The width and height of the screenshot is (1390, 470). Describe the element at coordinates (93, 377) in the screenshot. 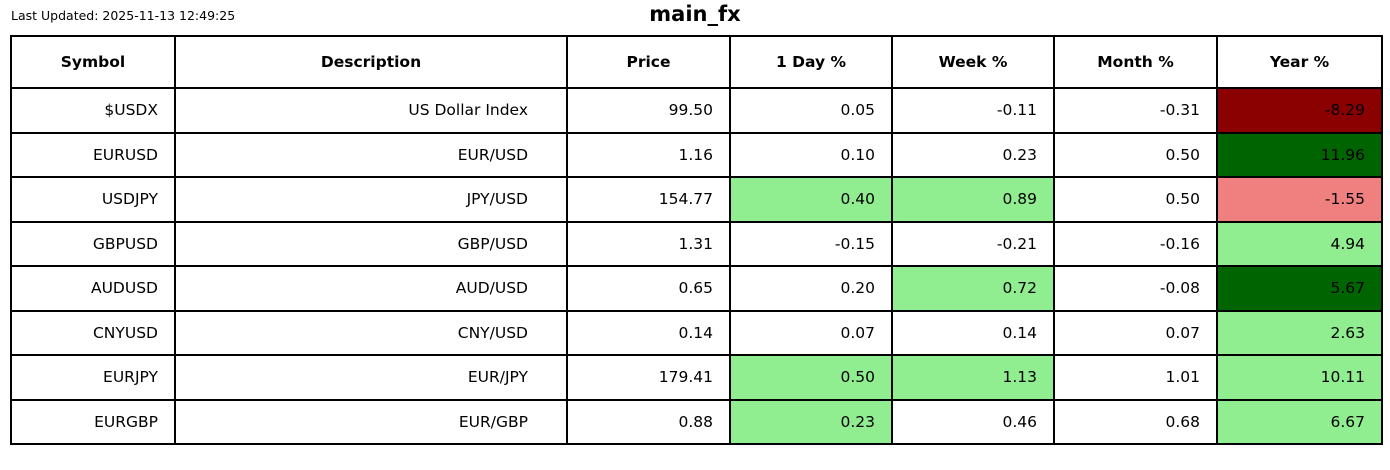

I see `cell-symbol: EURJPY` at that location.